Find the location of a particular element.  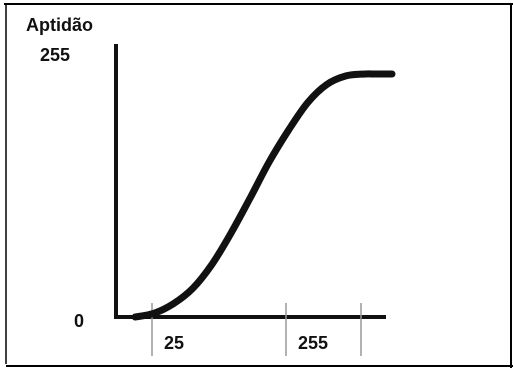

y-tick-label-zero: 0 is located at coordinates (79, 321).